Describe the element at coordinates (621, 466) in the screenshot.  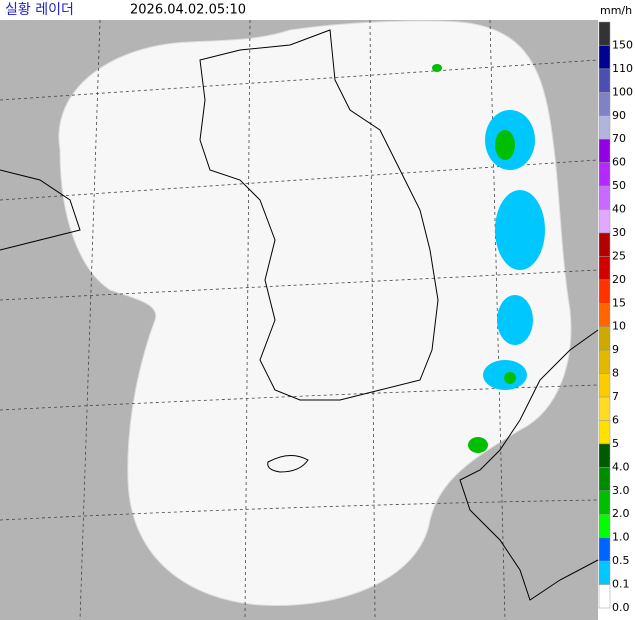
I see `legend-label: 4.0` at that location.